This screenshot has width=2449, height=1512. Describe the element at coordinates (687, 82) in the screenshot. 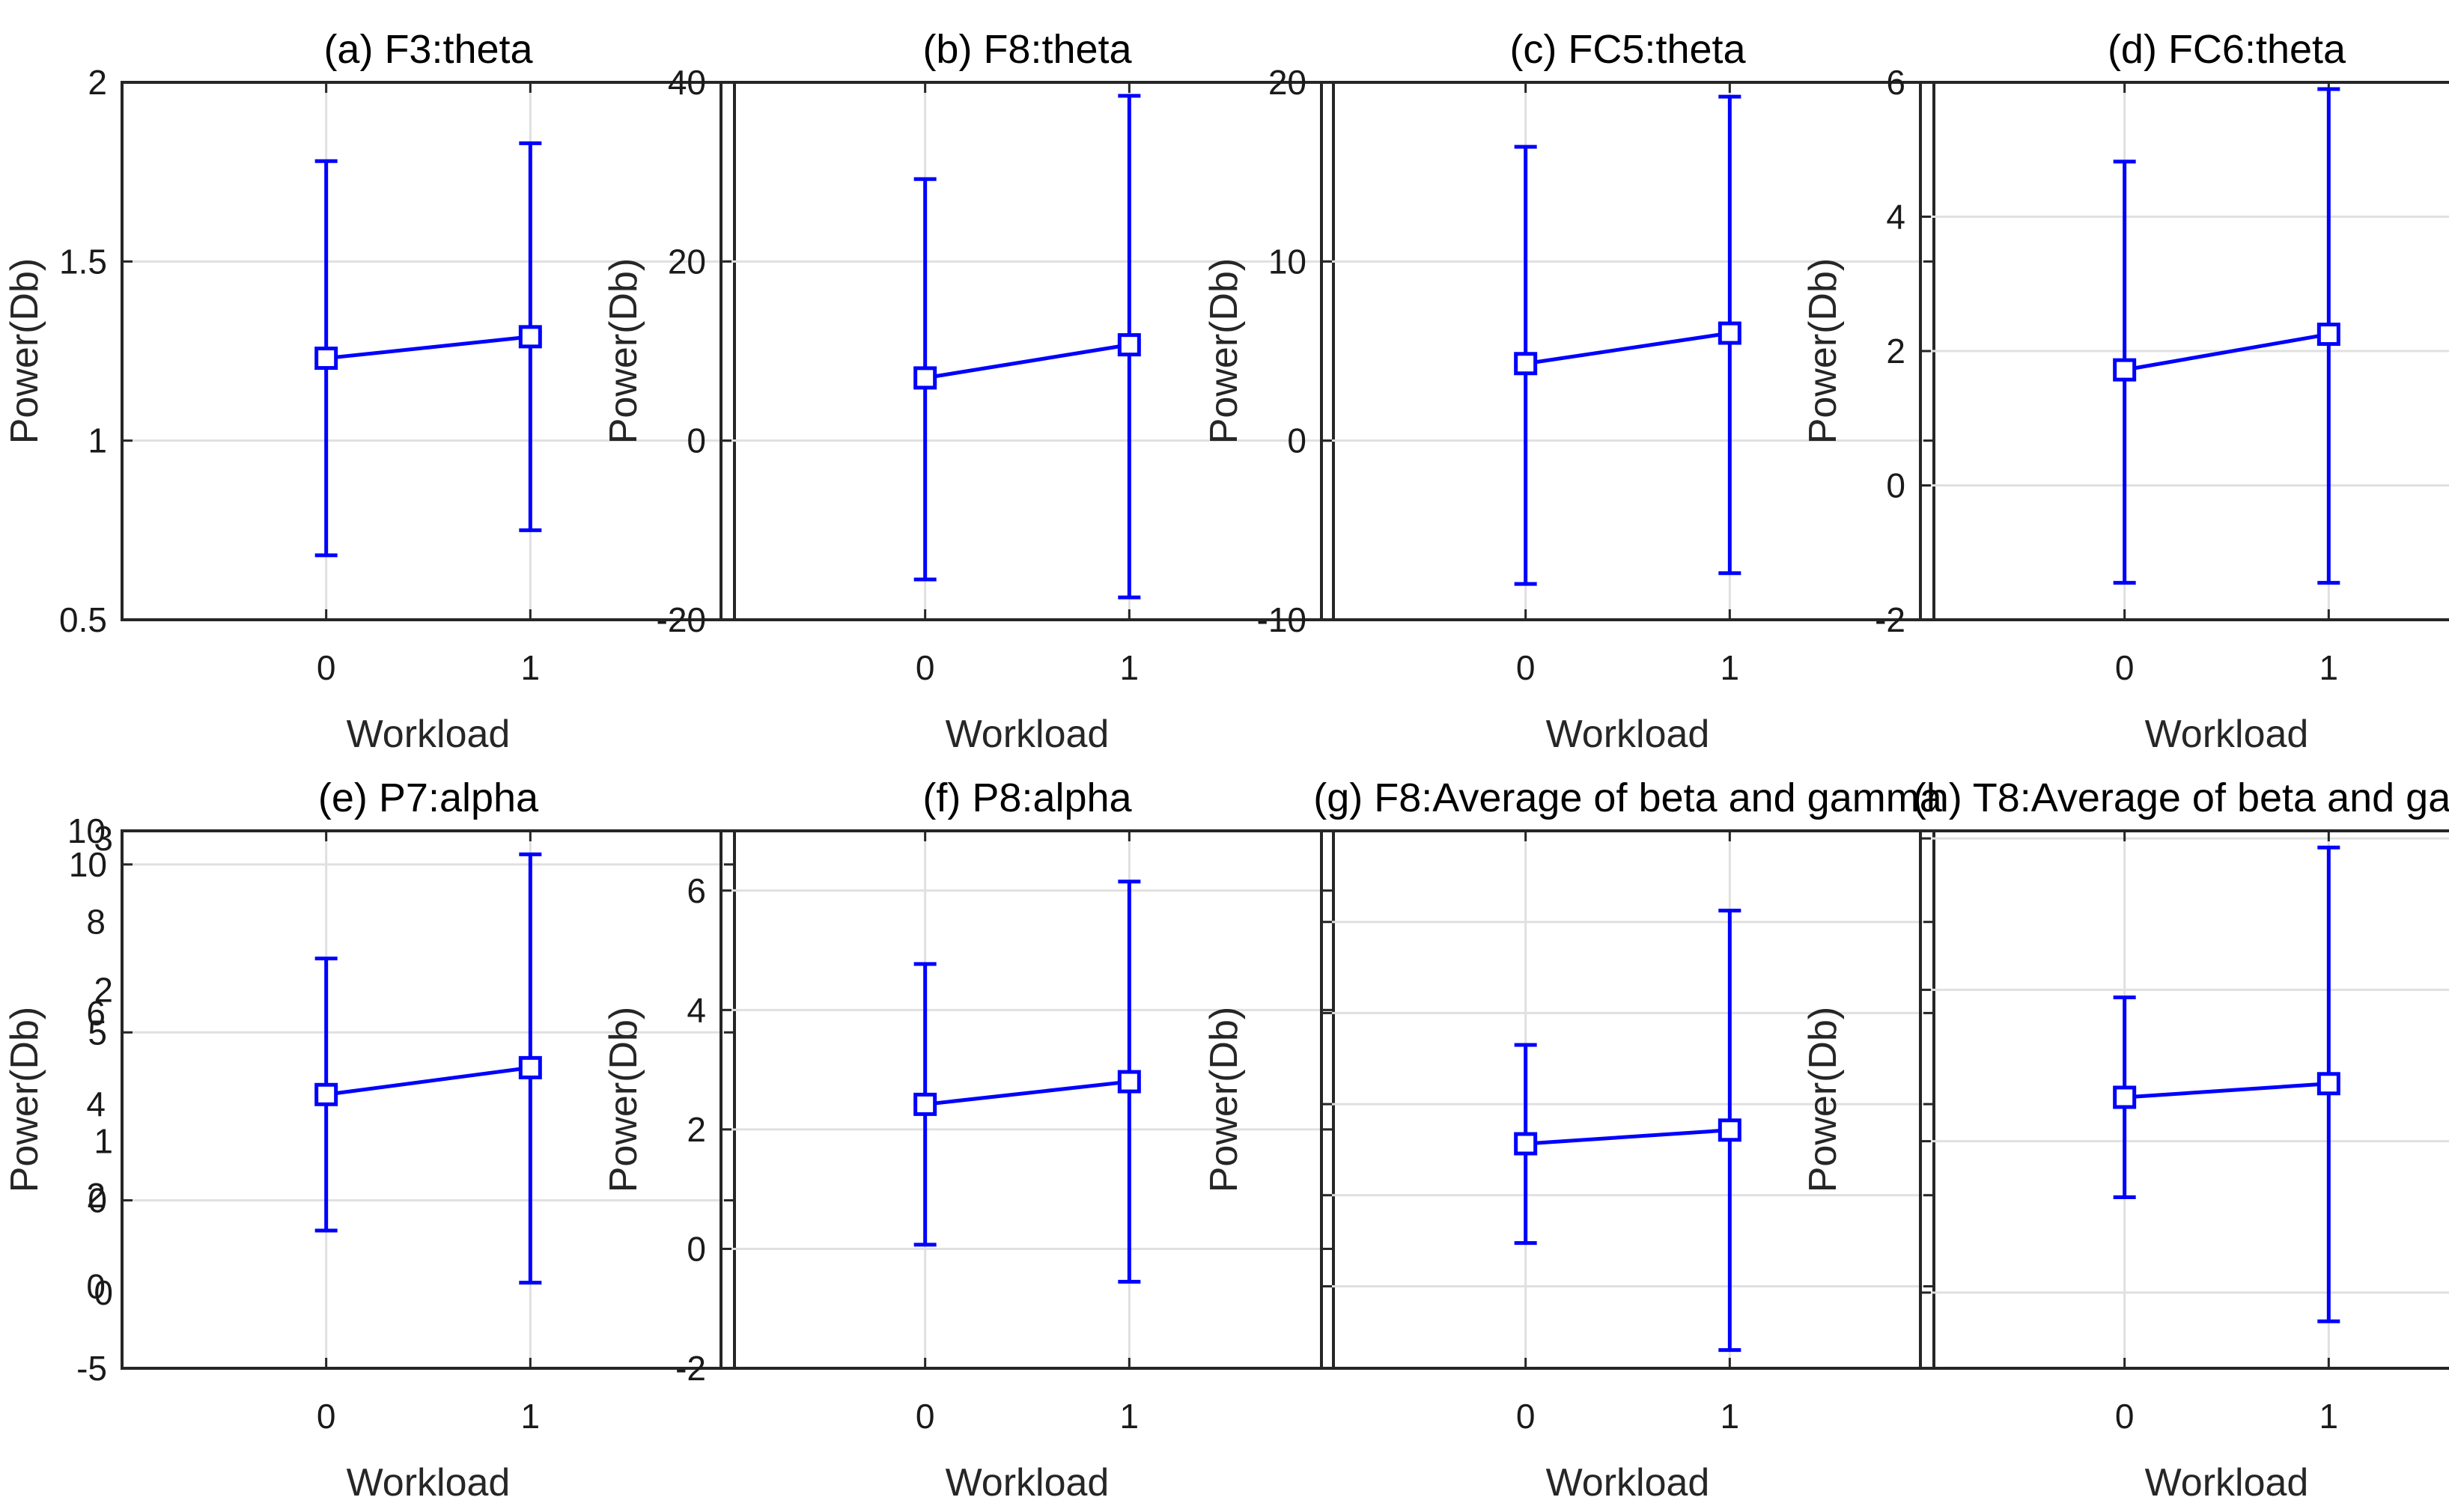

I see `y-tick-label: 40` at that location.